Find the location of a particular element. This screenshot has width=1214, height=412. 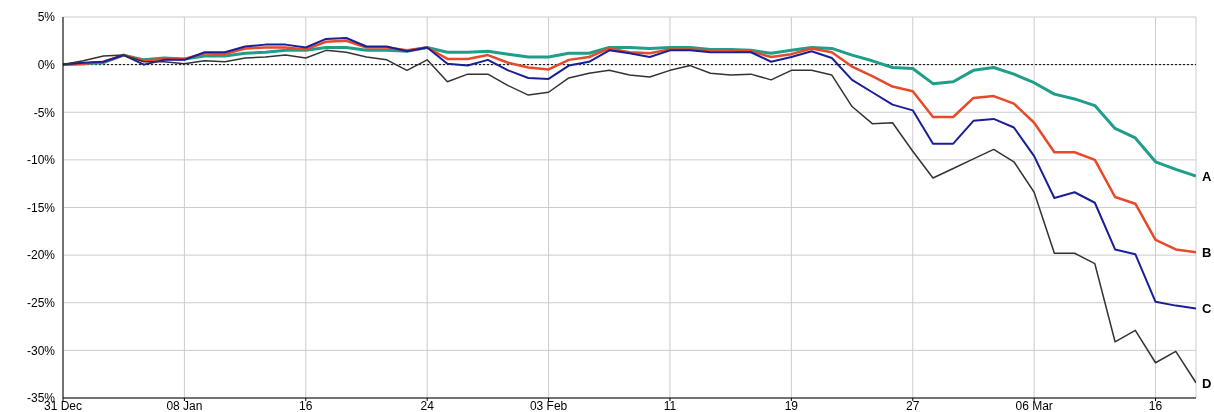

y-tick-label: 0% is located at coordinates (46, 64).